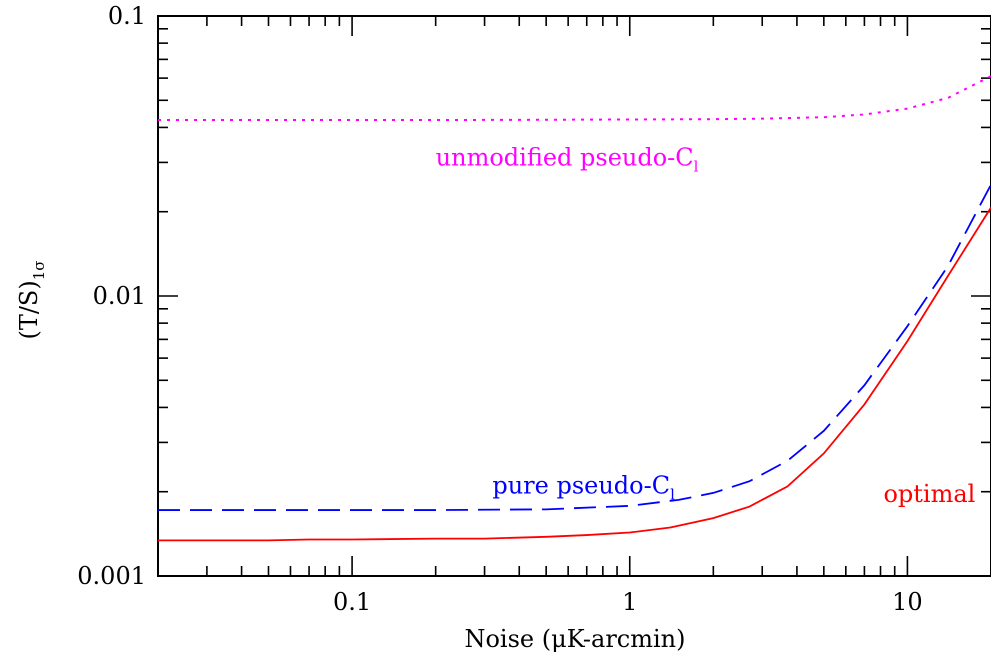 This screenshot has width=991, height=662. I want to click on y-axis-title: (T/S)1σ, so click(31, 299).